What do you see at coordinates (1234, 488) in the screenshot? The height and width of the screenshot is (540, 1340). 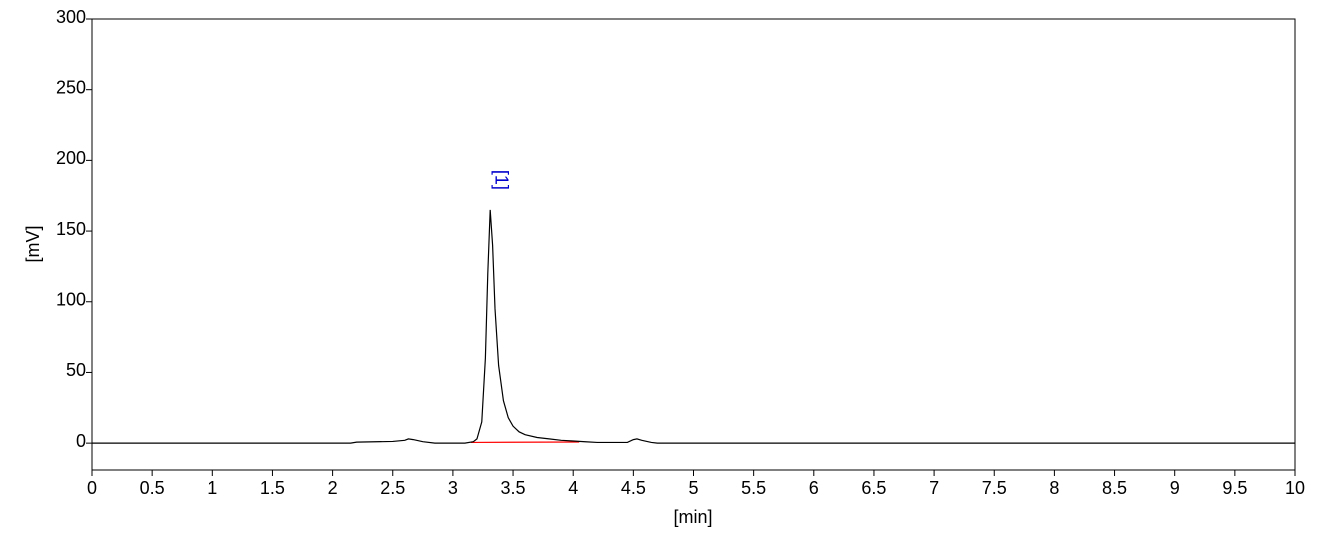 I see `x-tick-label: 9.5` at bounding box center [1234, 488].